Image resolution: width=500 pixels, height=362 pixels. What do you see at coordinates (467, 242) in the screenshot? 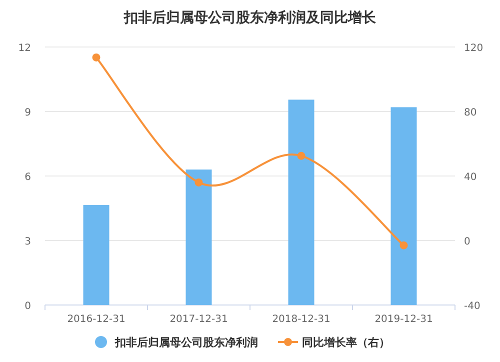
I see `y2-tick-label: 0` at bounding box center [467, 242].